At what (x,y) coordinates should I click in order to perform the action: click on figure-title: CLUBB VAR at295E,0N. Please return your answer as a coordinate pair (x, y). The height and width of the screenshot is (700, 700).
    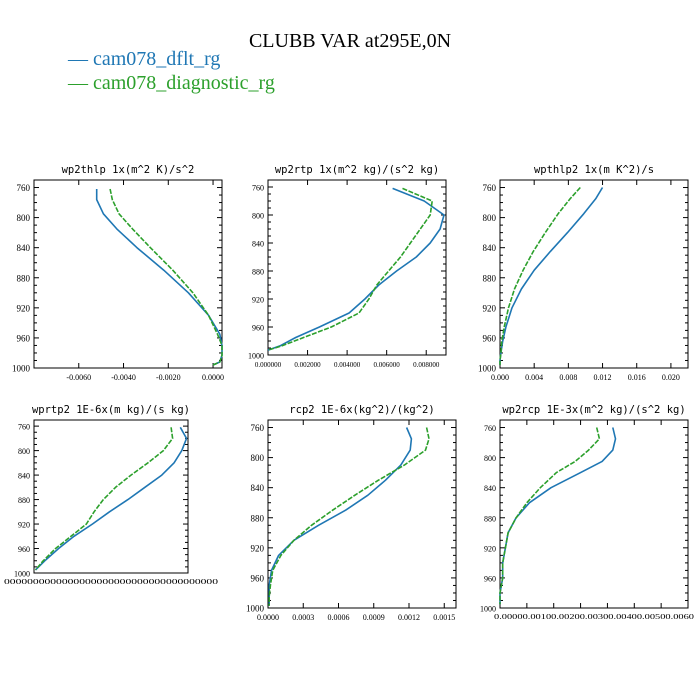
    Looking at the image, I should click on (350, 41).